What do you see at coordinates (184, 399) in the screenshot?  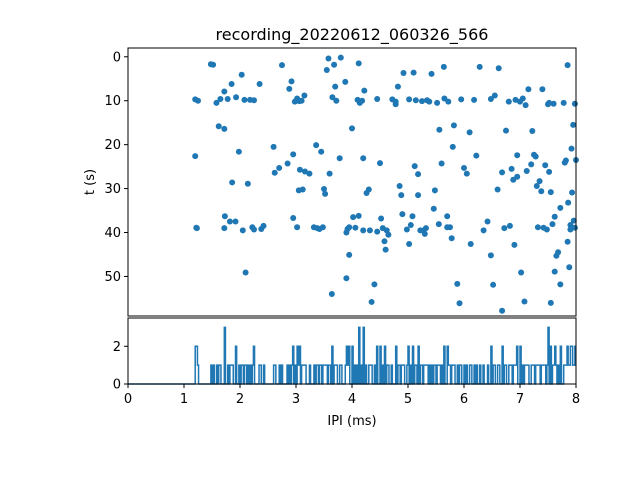 I see `x-tick-label: 1` at bounding box center [184, 399].